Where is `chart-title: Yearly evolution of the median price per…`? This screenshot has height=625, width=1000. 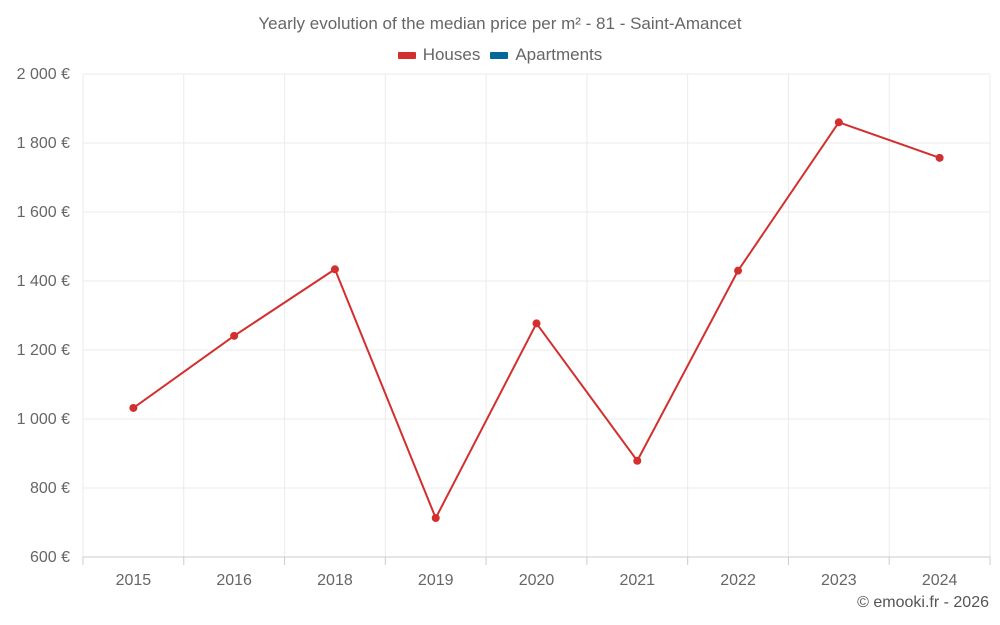 chart-title: Yearly evolution of the median price per… is located at coordinates (500, 23).